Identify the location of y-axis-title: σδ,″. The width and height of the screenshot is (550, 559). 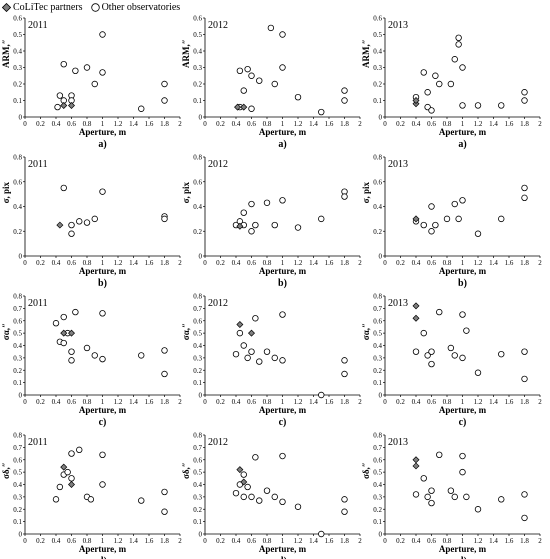
(6, 470).